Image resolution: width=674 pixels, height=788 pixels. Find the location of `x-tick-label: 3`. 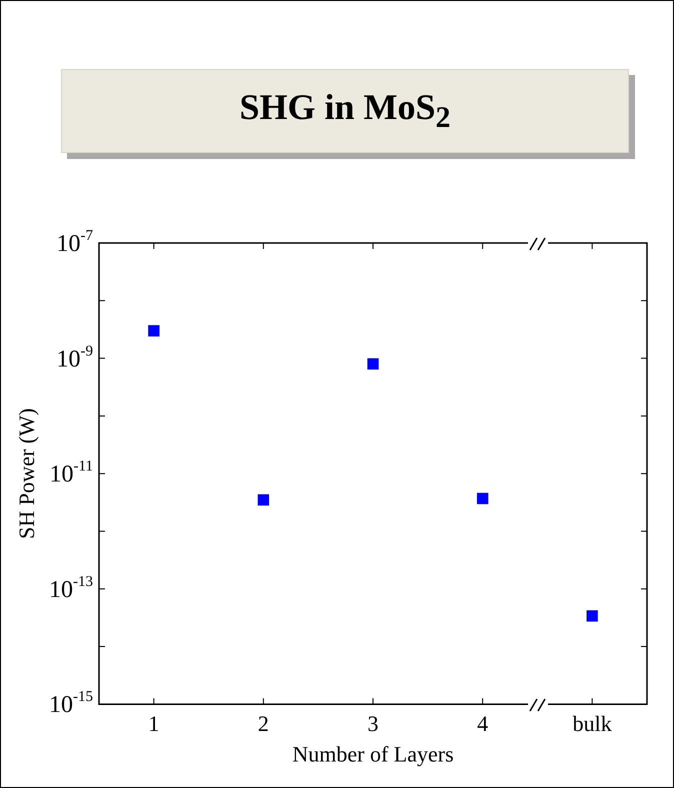

x-tick-label: 3 is located at coordinates (373, 723).